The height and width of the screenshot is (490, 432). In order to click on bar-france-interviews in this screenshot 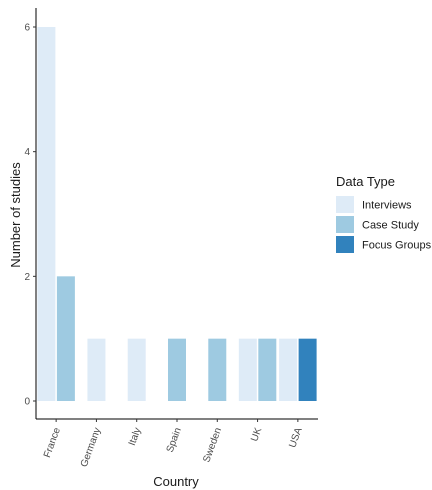, I will do `click(46, 214)`.